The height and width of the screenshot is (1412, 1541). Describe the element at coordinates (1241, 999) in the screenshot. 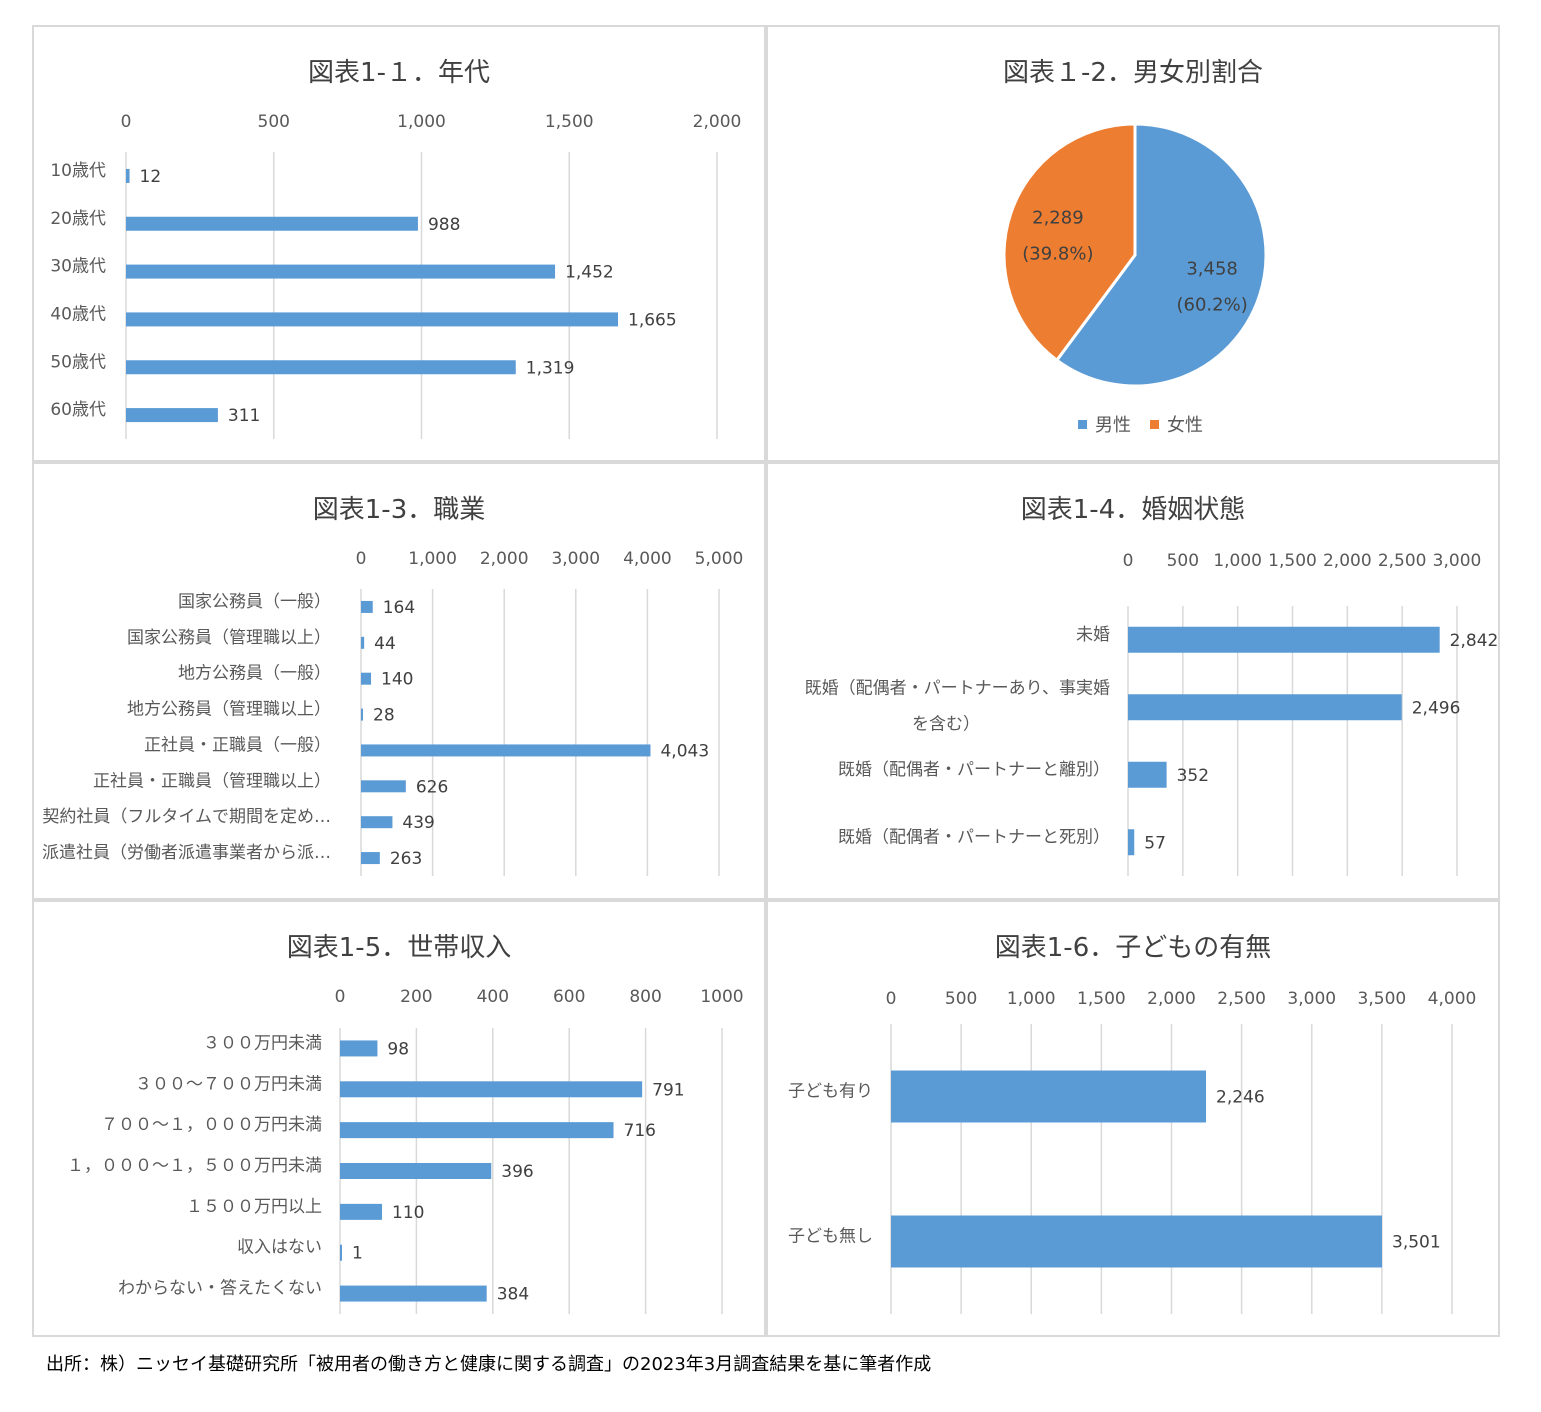

I see `x-tick-label: 2,500` at that location.